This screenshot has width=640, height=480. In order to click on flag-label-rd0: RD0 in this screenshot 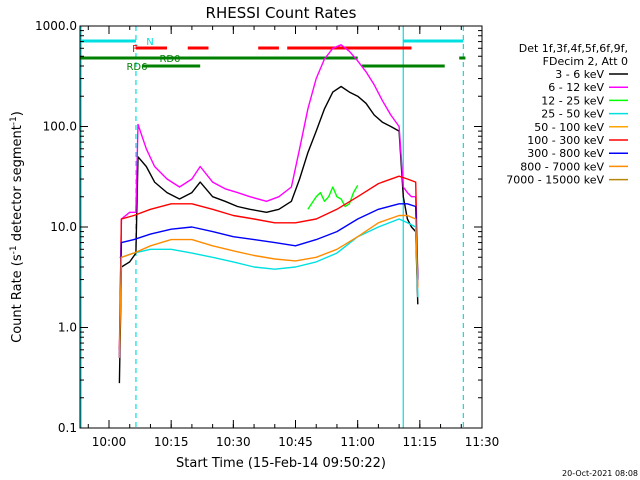, I will do `click(169, 59)`.